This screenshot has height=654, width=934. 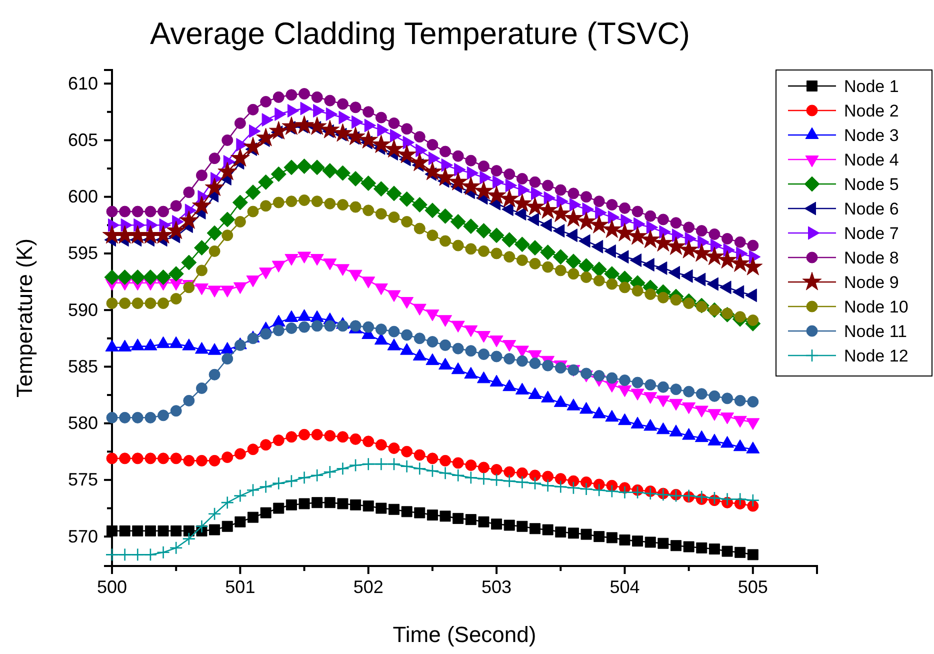 I want to click on y-tick-label: 580, so click(x=83, y=423).